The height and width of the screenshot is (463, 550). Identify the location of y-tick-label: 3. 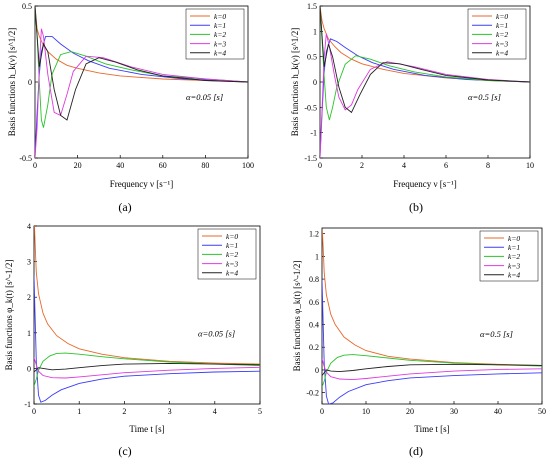
(29, 262).